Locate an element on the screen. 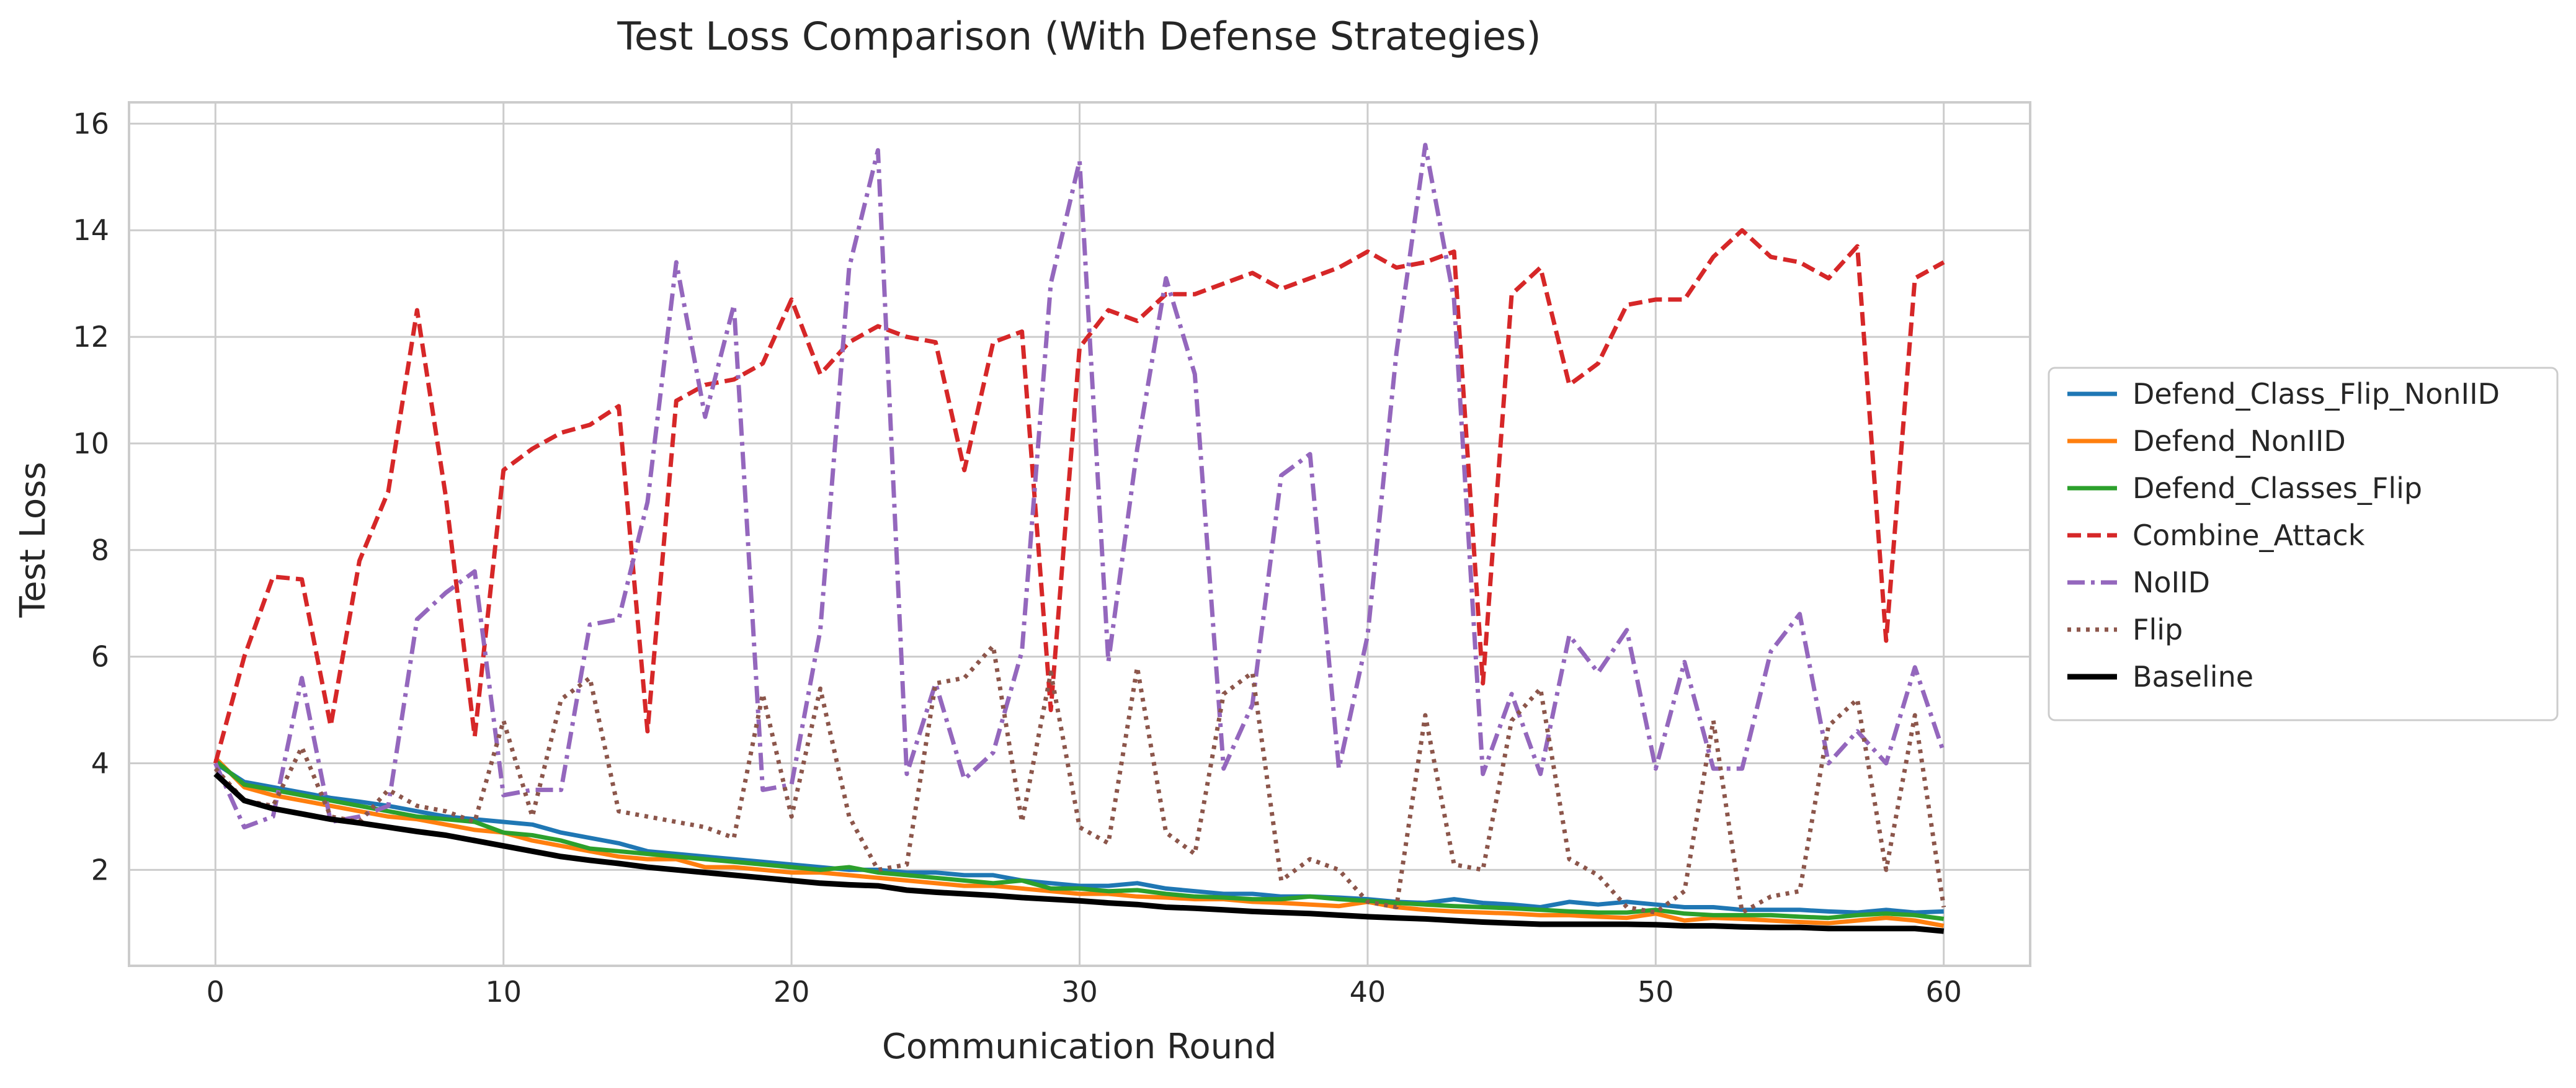 The image size is (2576, 1088). legend-label: Flip is located at coordinates (2158, 629).